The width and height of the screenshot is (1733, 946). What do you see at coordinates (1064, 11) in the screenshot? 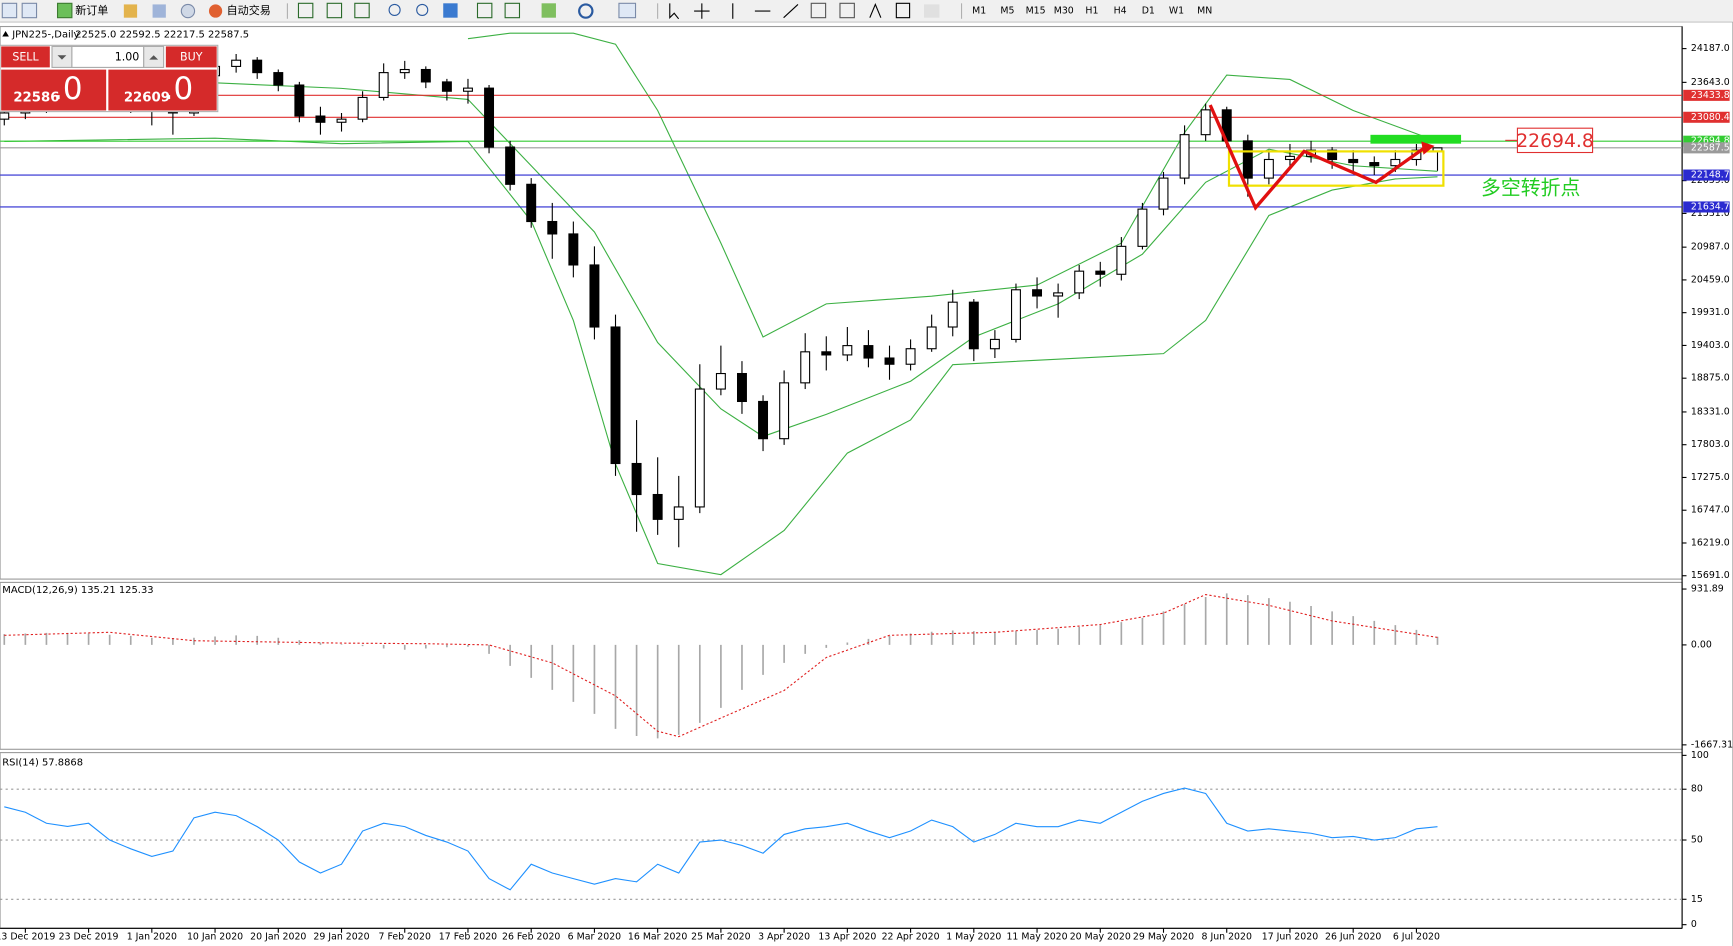
I see `timeframe-button: M30` at bounding box center [1064, 11].